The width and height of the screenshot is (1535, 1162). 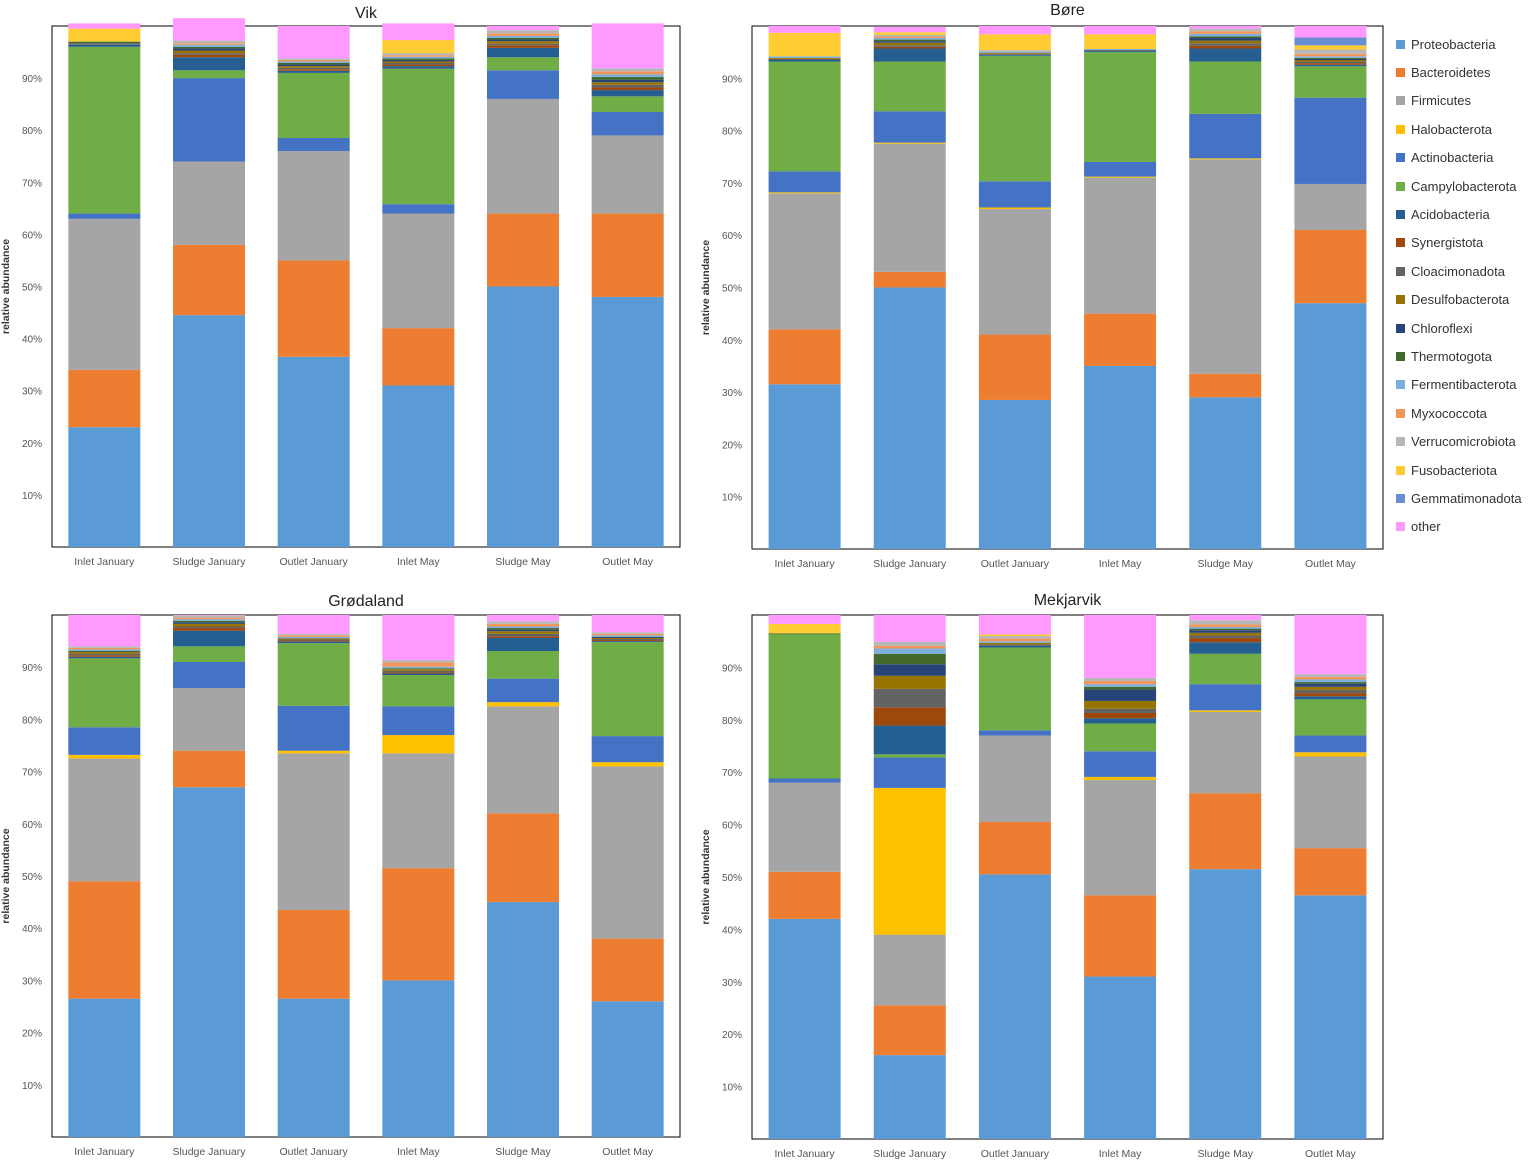 I want to click on x-tick-label: Outlet May, so click(x=628, y=1152).